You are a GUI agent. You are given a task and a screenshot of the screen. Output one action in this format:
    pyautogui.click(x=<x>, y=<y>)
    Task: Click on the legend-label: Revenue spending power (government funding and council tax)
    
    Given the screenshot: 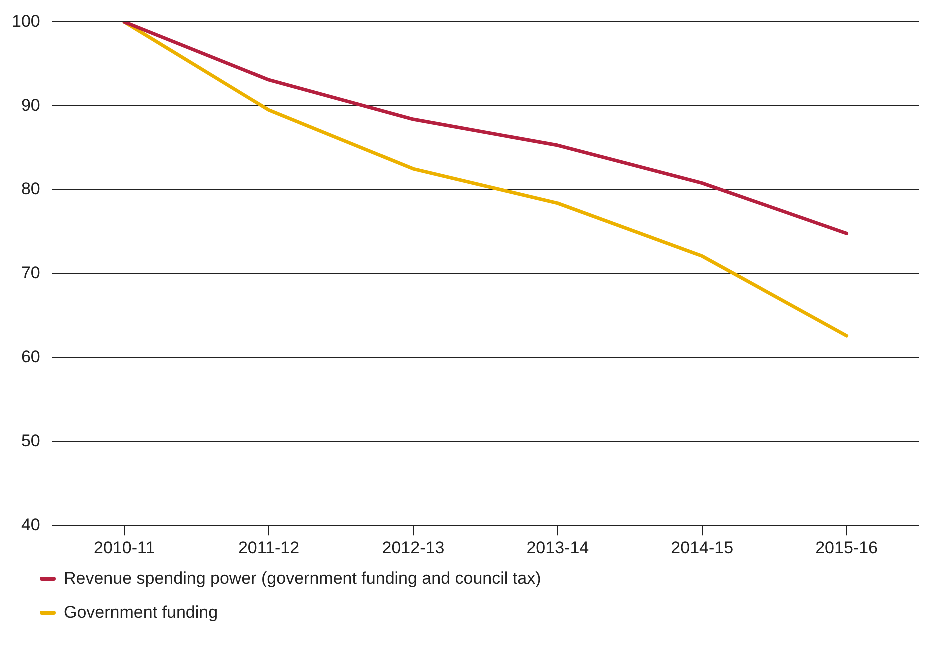 What is the action you would take?
    pyautogui.click(x=303, y=579)
    